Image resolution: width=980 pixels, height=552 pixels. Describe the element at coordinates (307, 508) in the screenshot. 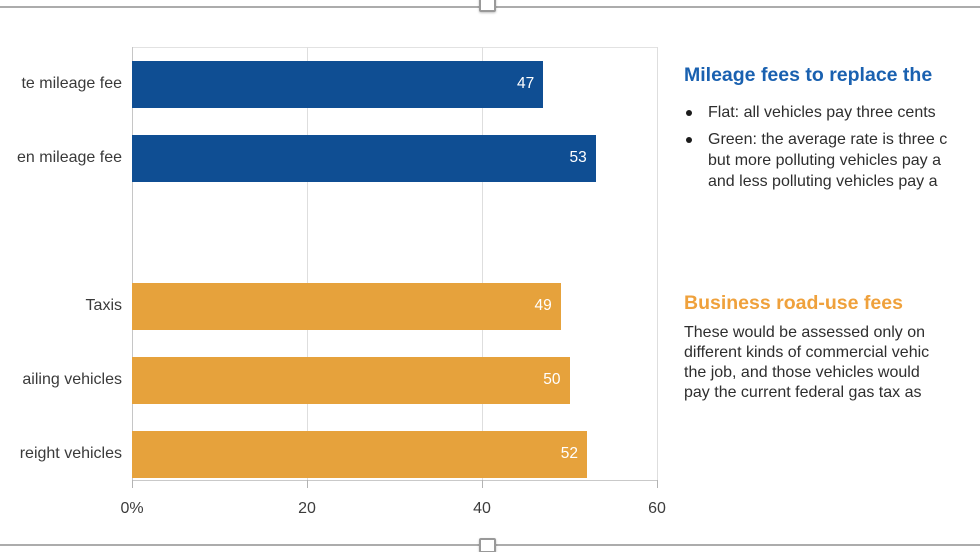

I see `x-tick-label-20: 20` at that location.